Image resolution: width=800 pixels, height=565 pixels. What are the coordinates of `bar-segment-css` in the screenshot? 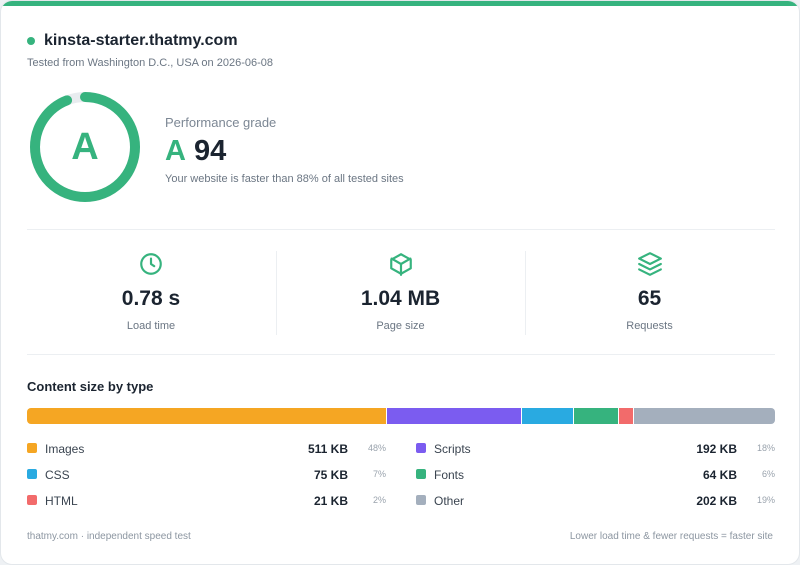 It's located at (547, 416).